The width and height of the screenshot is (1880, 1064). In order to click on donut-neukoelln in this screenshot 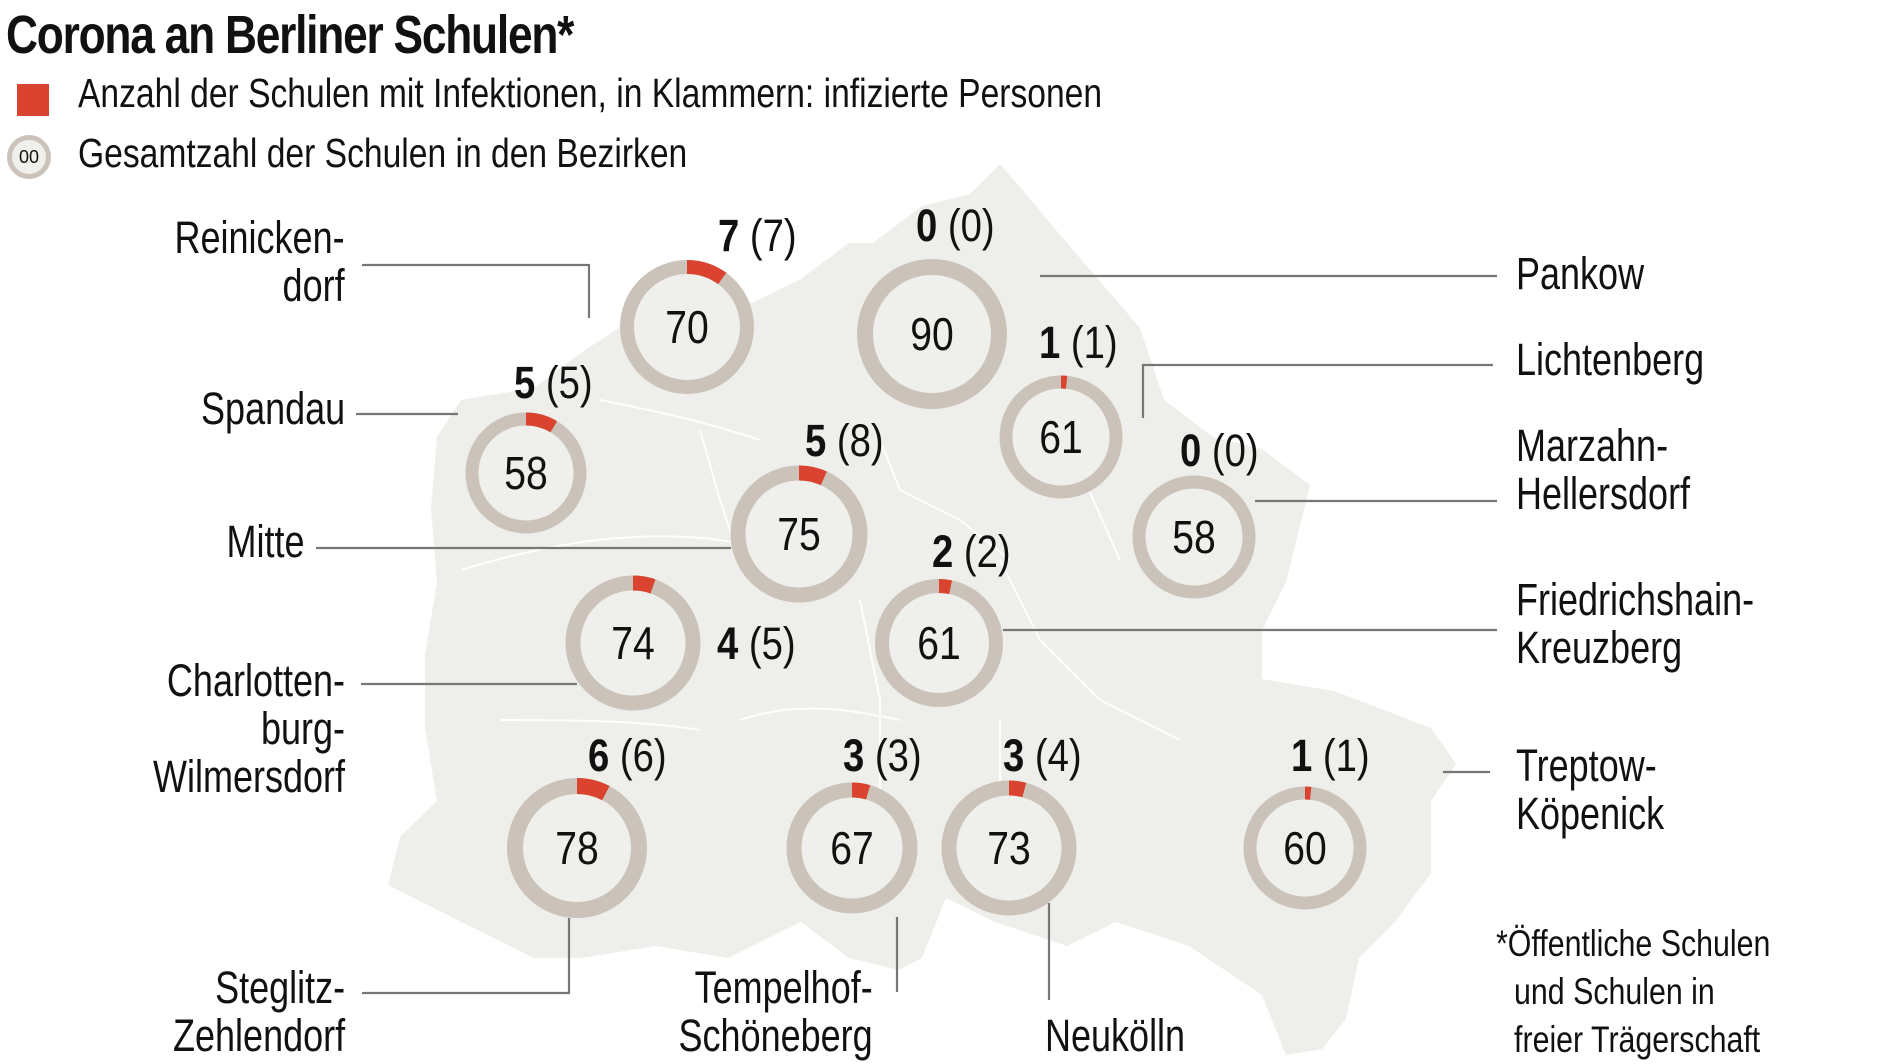, I will do `click(1009, 848)`.